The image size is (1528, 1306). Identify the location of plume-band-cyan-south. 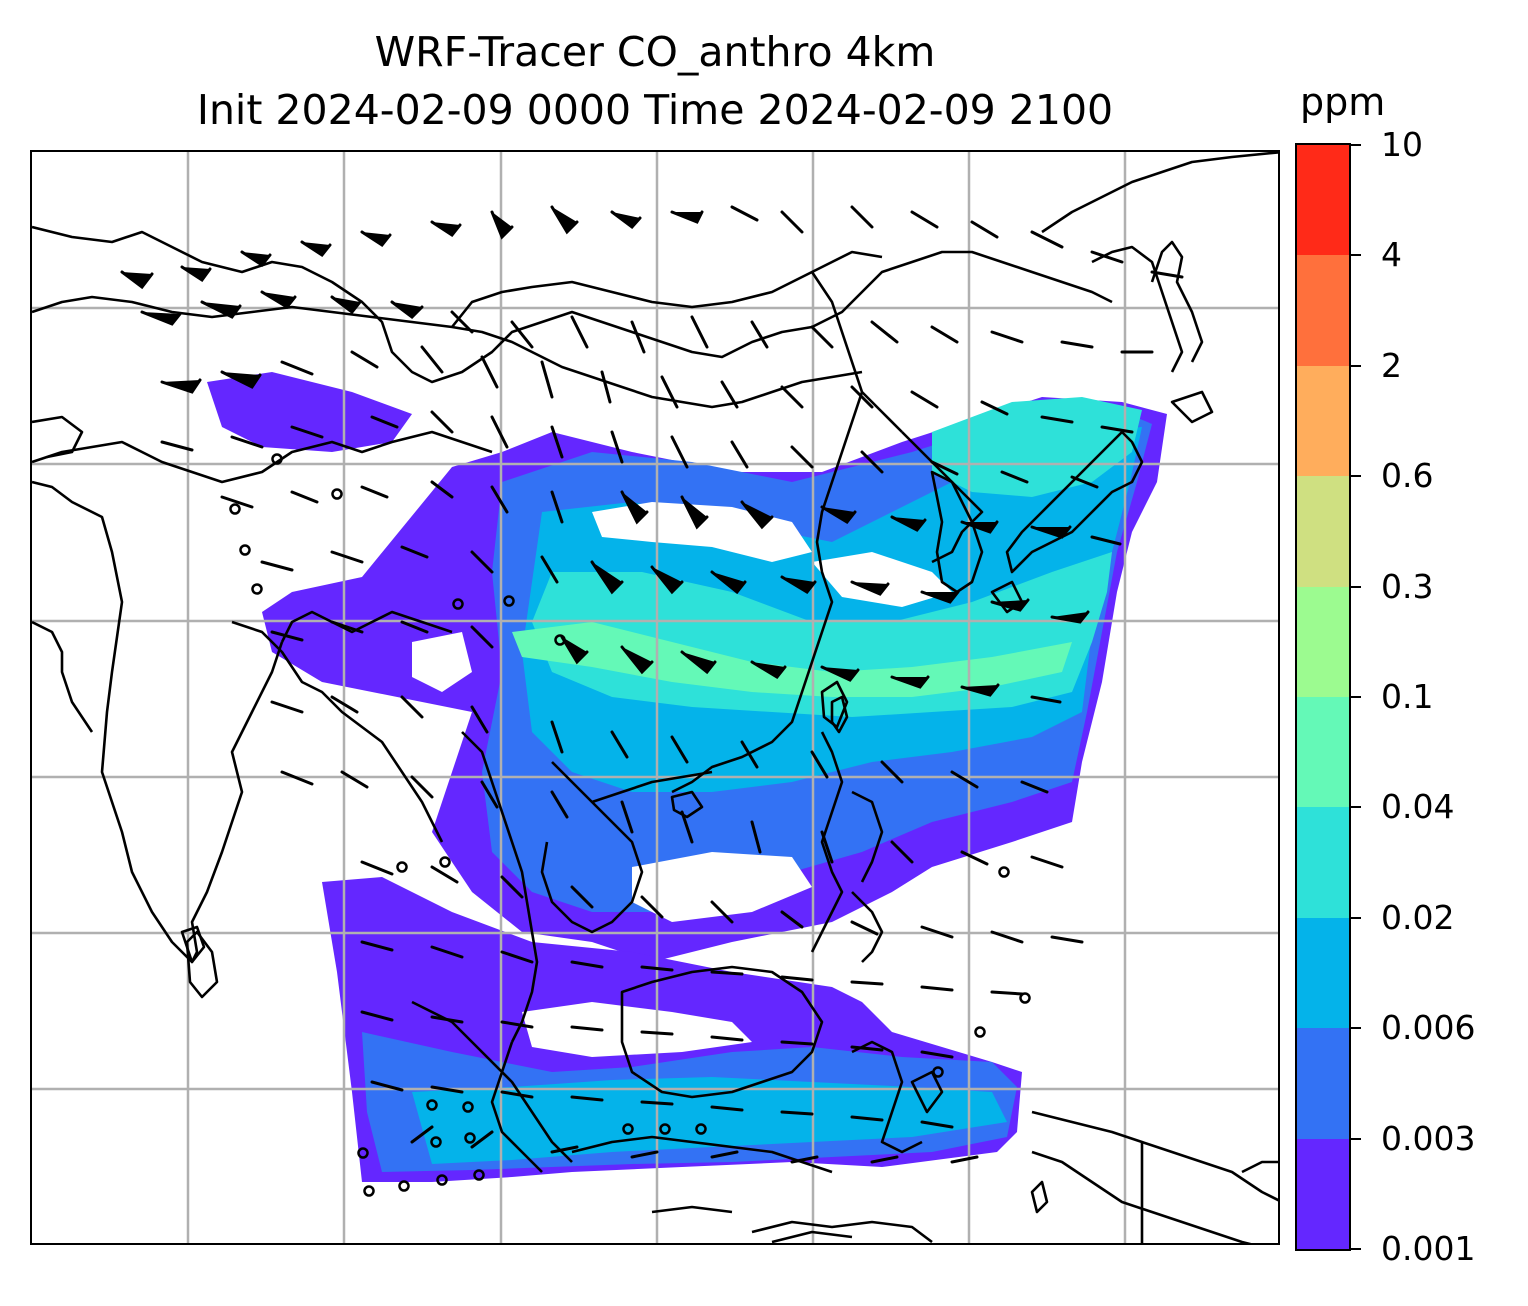
(709, 1120).